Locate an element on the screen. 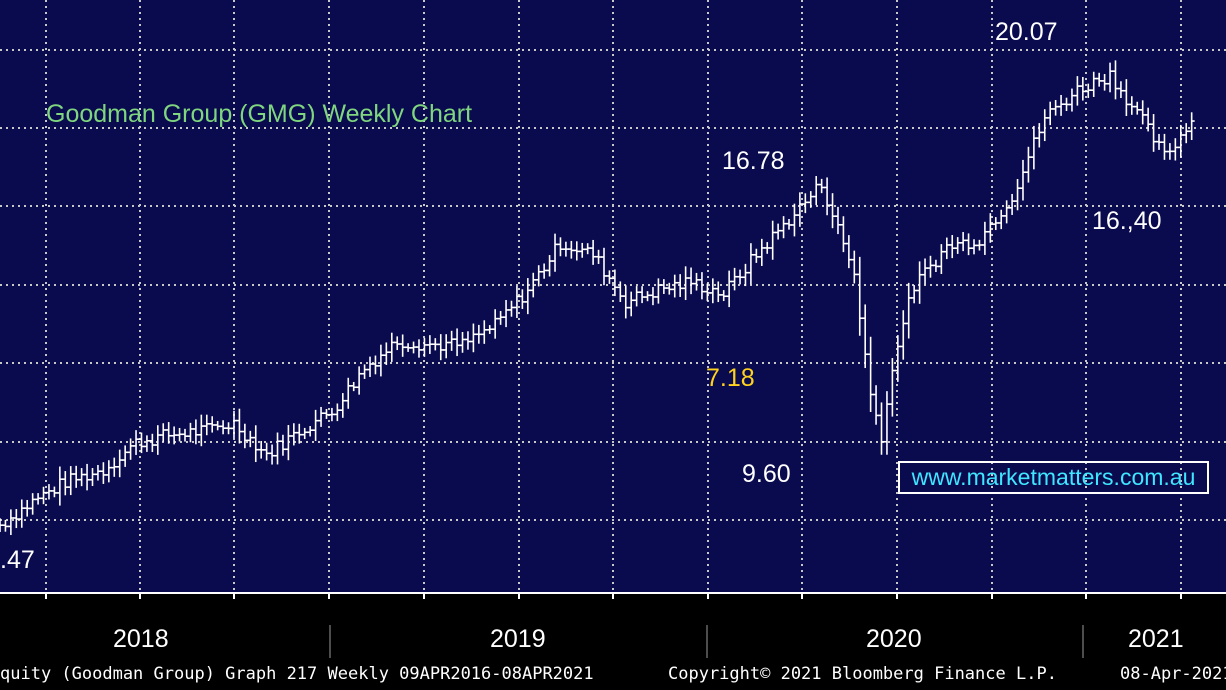 This screenshot has width=1226, height=690. label-yellow-level: 7.18 is located at coordinates (730, 378).